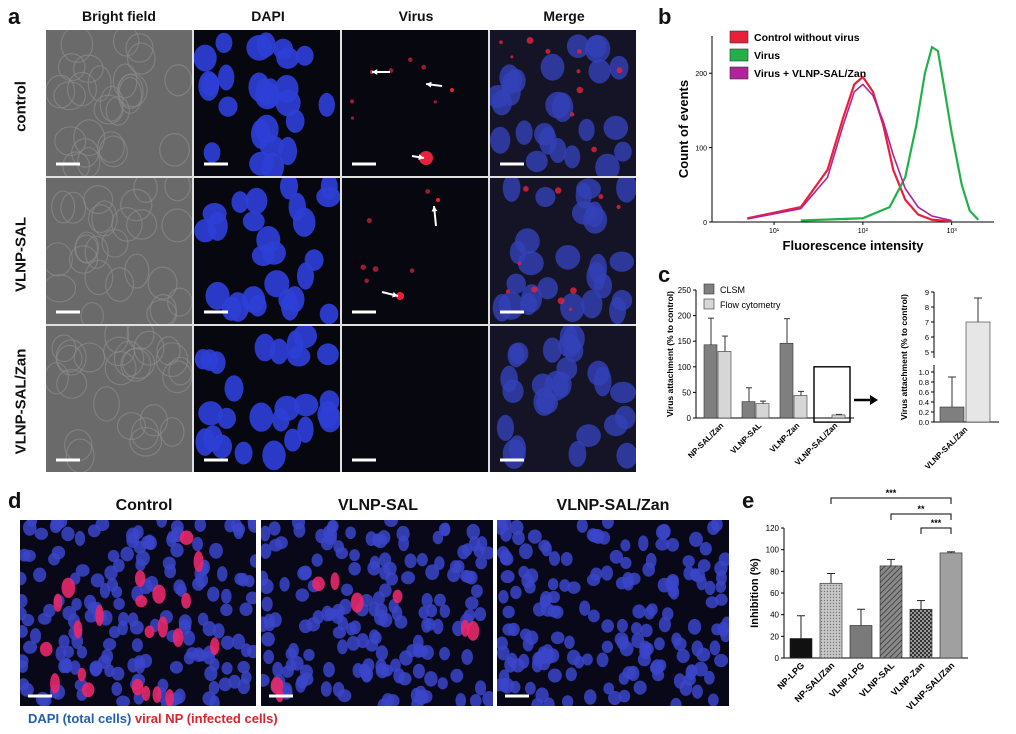  What do you see at coordinates (904, 357) in the screenshot?
I see `c2-y-axis-label: Virus attachment (% to control)` at bounding box center [904, 357].